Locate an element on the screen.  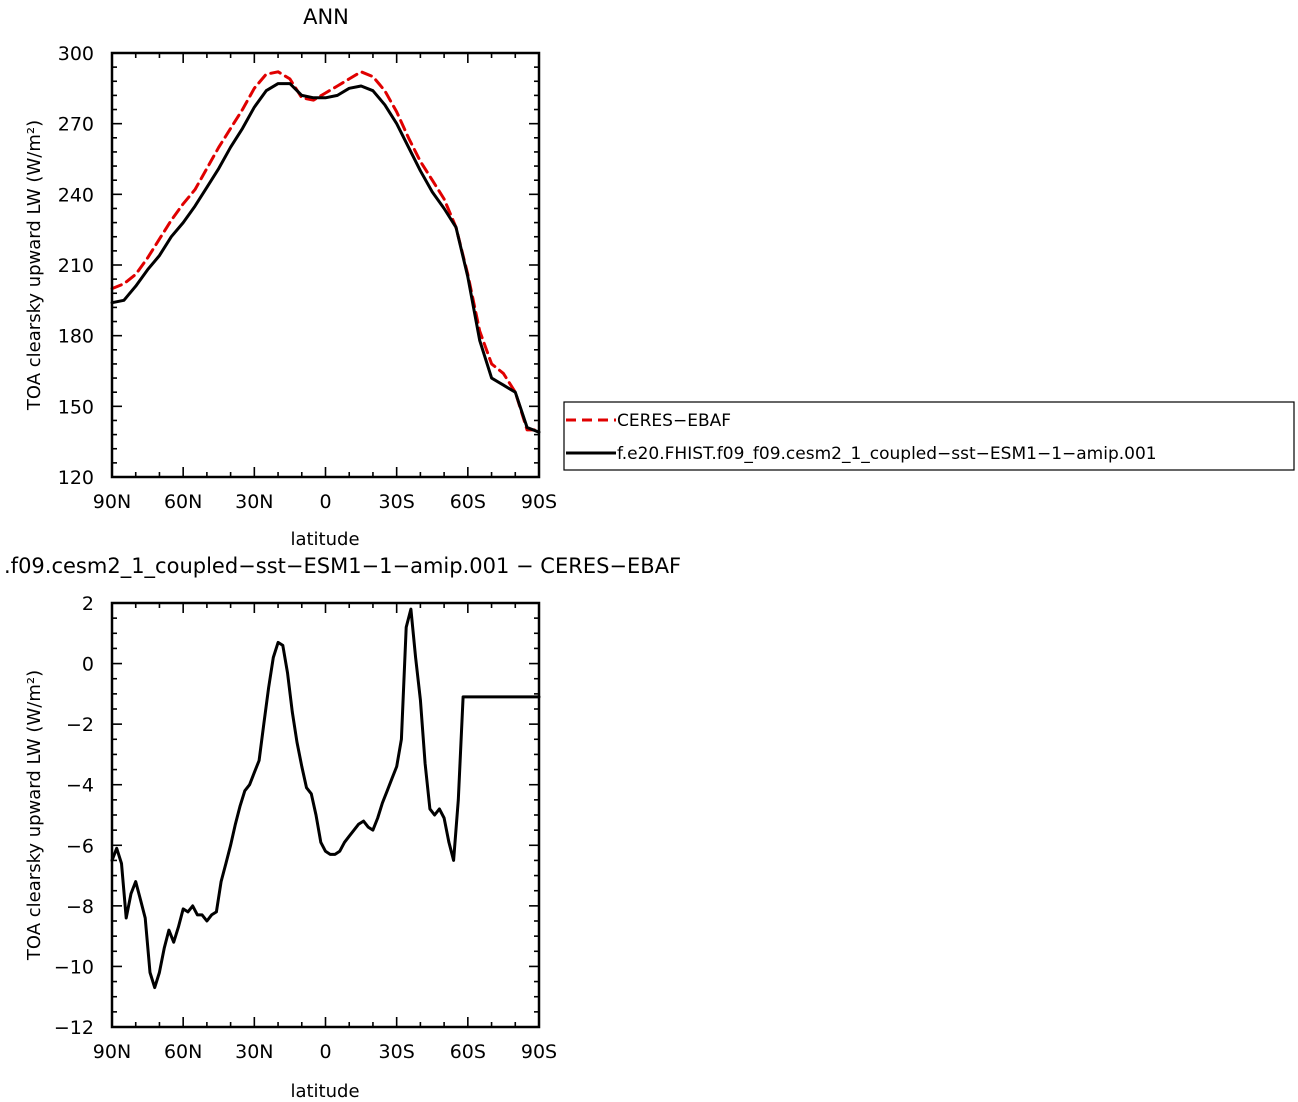
legend-box is located at coordinates (929, 436).